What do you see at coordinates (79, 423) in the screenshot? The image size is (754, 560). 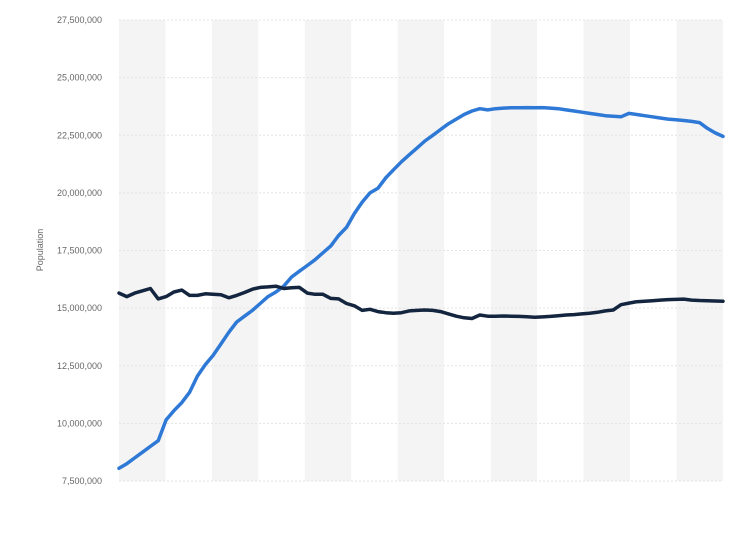 I see `y-tick-label: 10,000,000` at bounding box center [79, 423].